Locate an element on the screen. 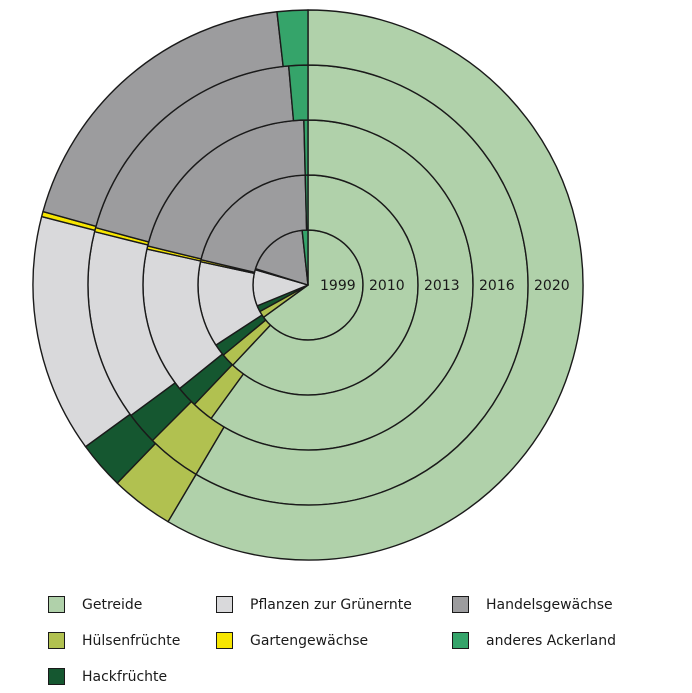 The width and height of the screenshot is (692, 693). legend-item-getreide: Getreide is located at coordinates (95, 604).